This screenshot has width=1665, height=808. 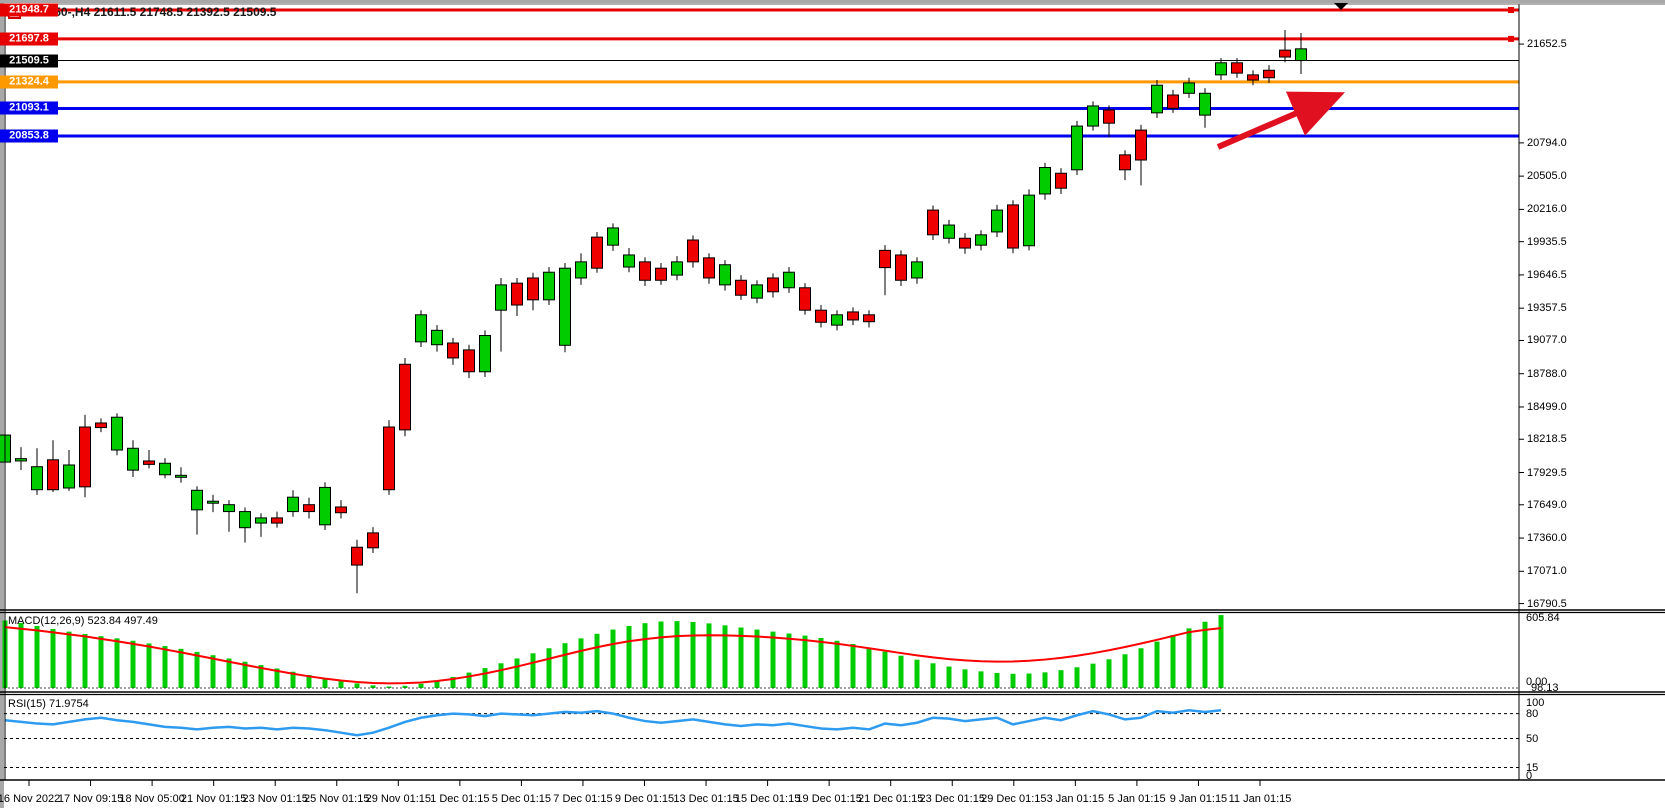 What do you see at coordinates (1547, 274) in the screenshot?
I see `price-tick-label: 19646.5` at bounding box center [1547, 274].